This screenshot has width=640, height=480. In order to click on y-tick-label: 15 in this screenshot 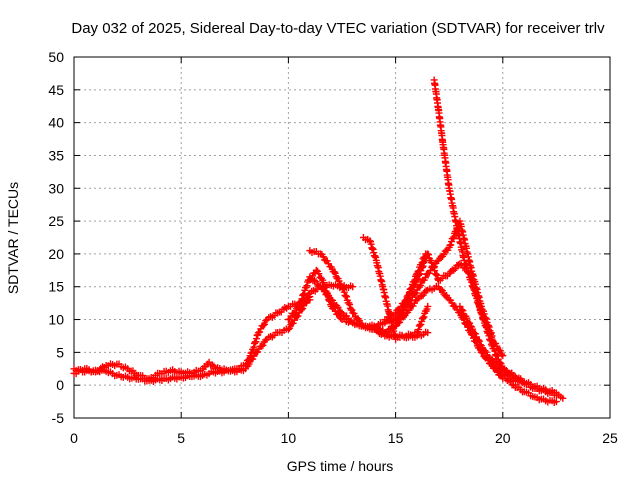, I will do `click(56, 287)`.